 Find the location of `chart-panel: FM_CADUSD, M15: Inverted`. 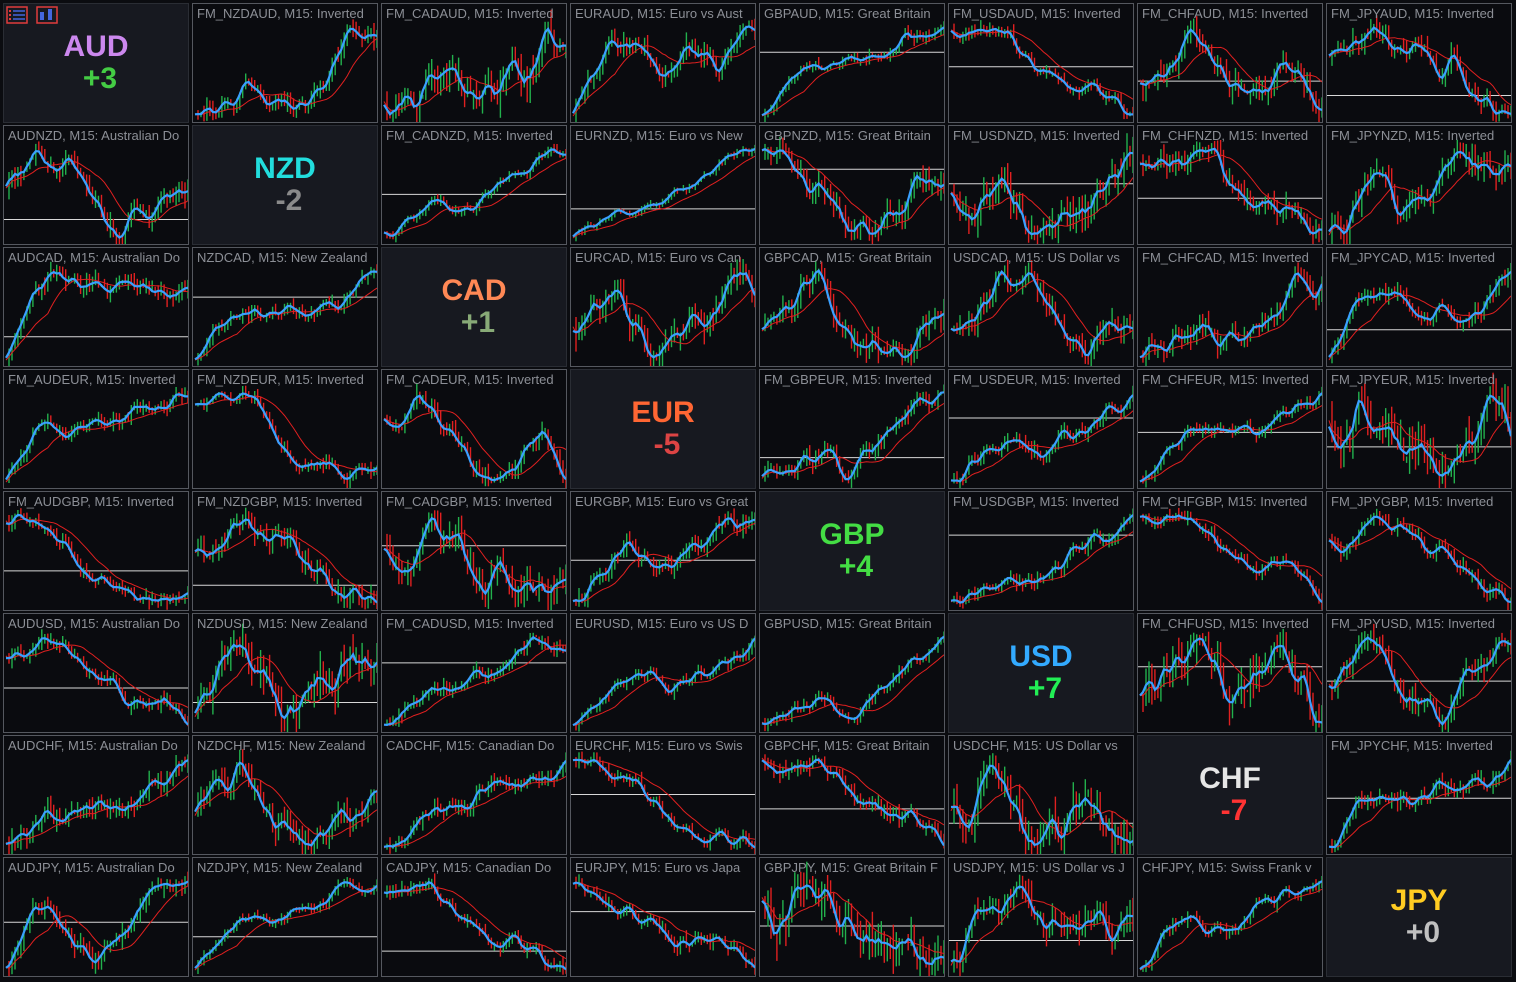

chart-panel: FM_CADUSD, M15: Inverted is located at coordinates (474, 673).